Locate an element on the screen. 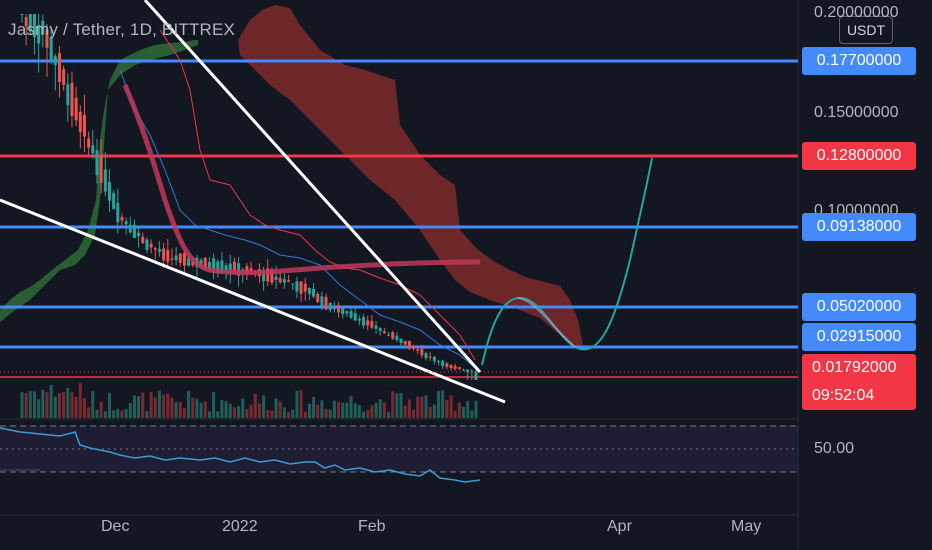 The height and width of the screenshot is (550, 932). level-label-0502: 0.05020000 is located at coordinates (859, 307).